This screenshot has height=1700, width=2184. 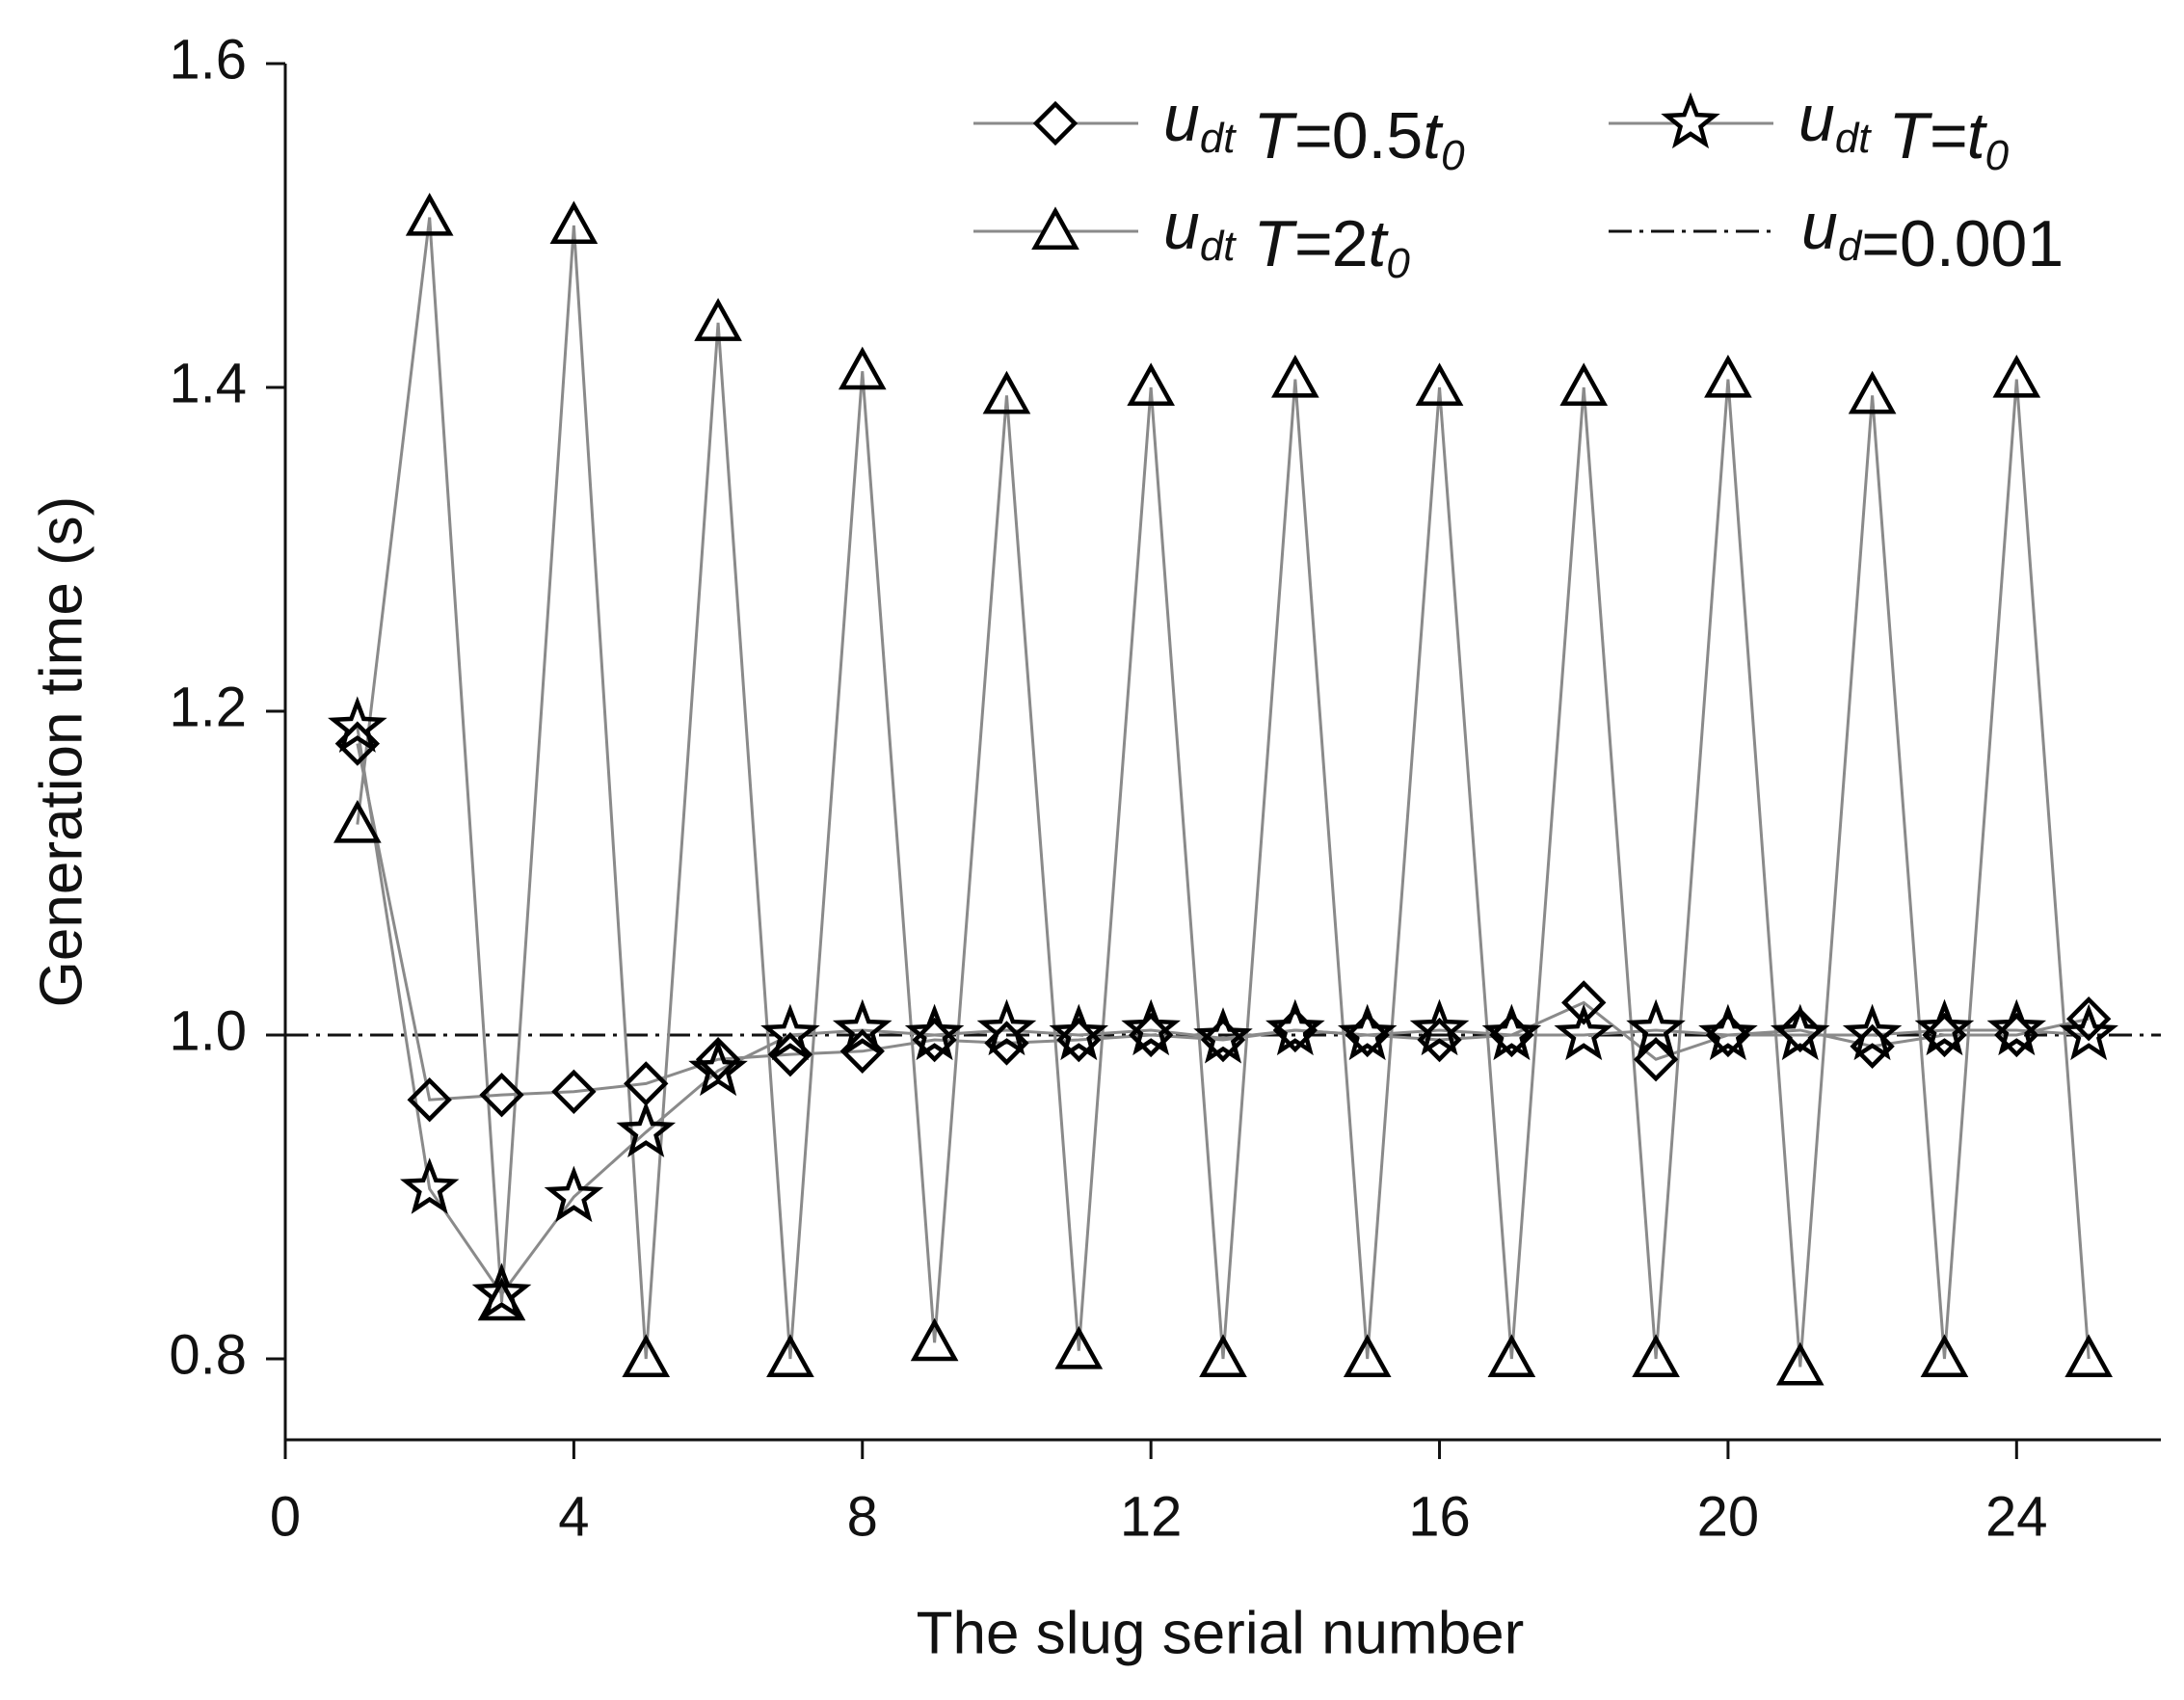 What do you see at coordinates (1440, 1516) in the screenshot?
I see `x-tick-label: 16` at bounding box center [1440, 1516].